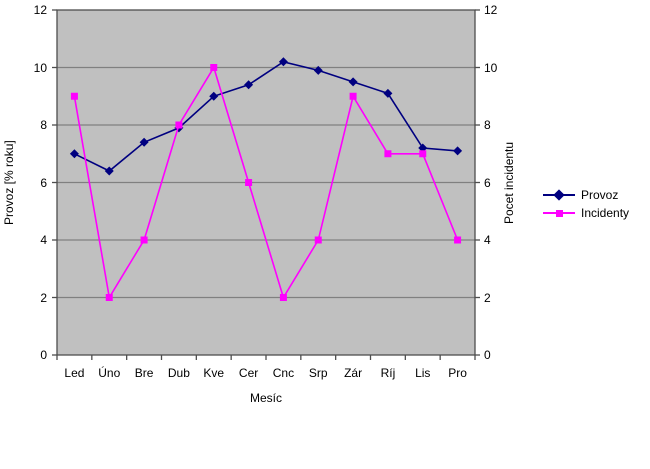  I want to click on x-tick-label: Led, so click(74, 373).